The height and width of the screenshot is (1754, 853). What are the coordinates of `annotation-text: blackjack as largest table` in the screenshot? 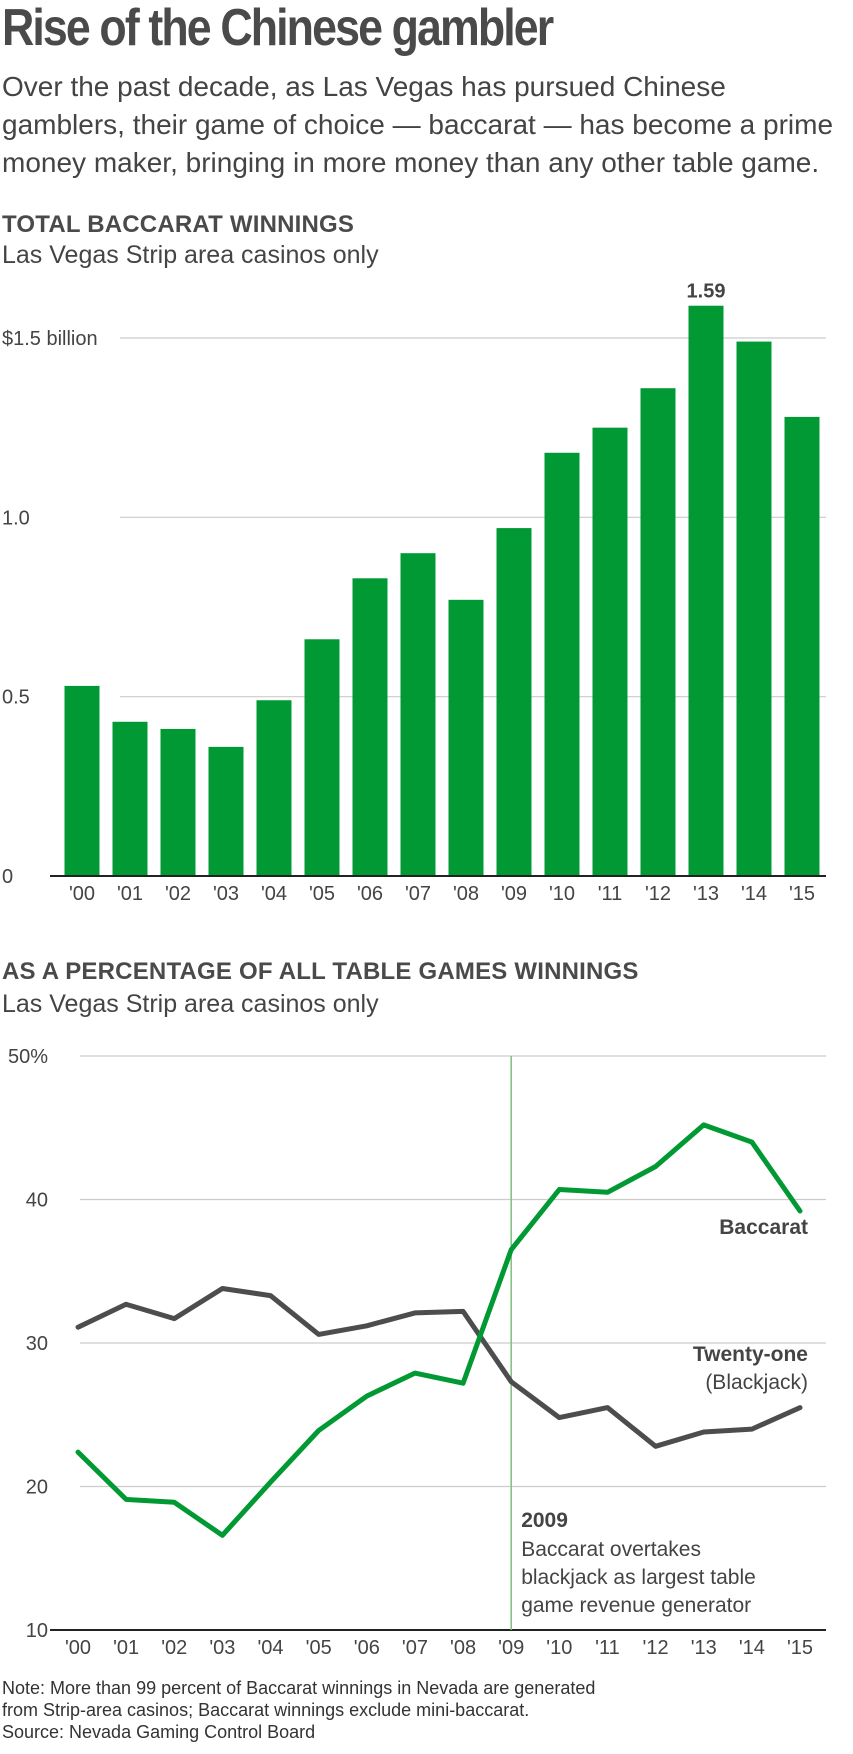 It's located at (638, 1577).